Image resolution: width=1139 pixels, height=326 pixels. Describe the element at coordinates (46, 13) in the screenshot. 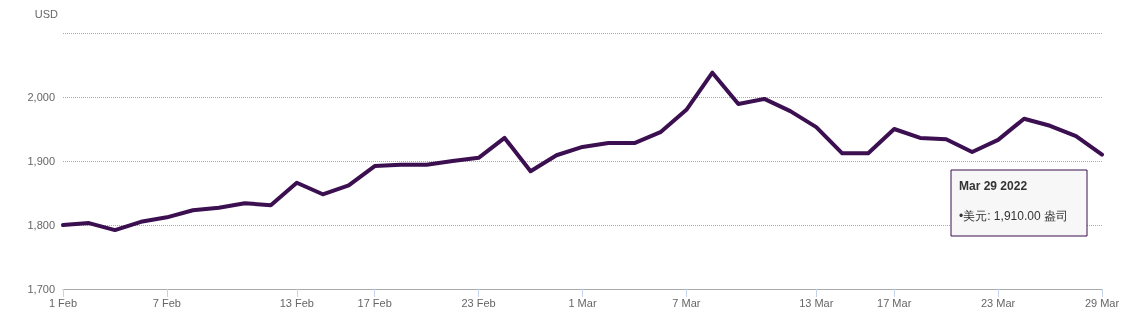

I see `y-axis-title: USD` at that location.